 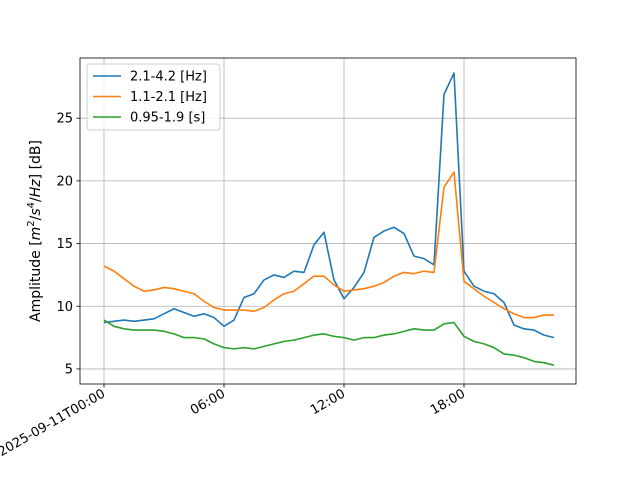 I want to click on legend-label-1: 2.1-4.2 [Hz], so click(x=168, y=77).